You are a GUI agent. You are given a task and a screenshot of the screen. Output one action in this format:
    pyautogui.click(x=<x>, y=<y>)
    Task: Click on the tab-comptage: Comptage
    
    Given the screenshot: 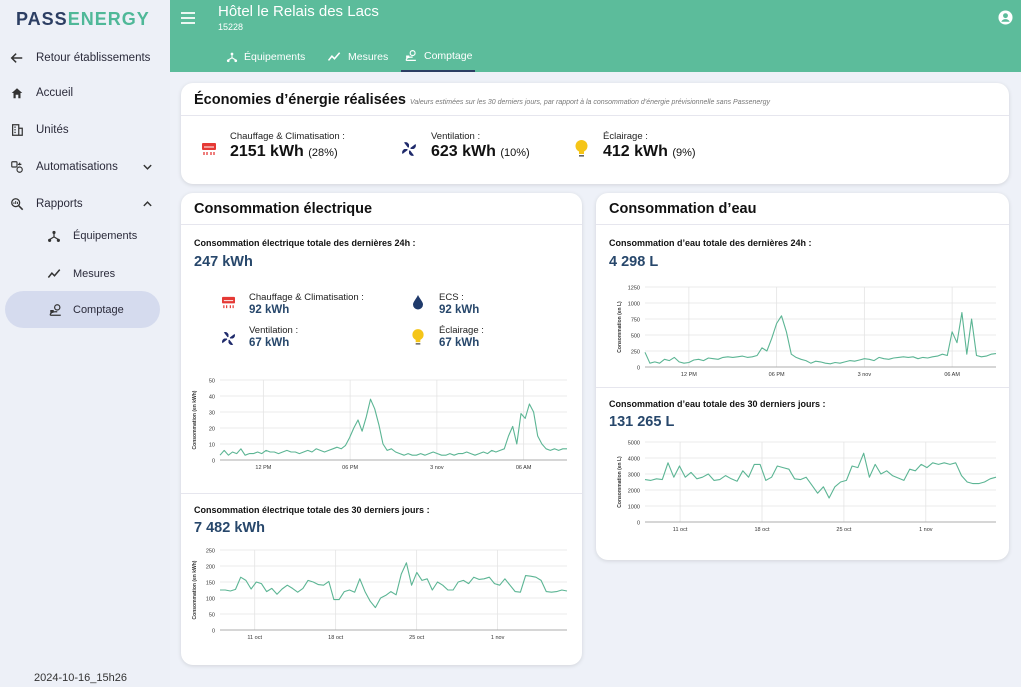 What is the action you would take?
    pyautogui.click(x=438, y=56)
    